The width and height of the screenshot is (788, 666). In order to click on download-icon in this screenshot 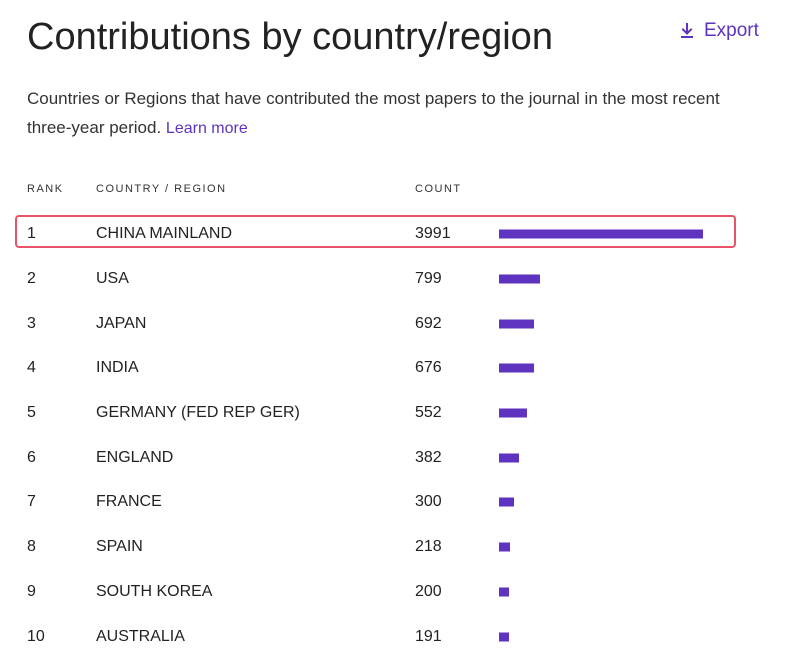, I will do `click(687, 31)`.